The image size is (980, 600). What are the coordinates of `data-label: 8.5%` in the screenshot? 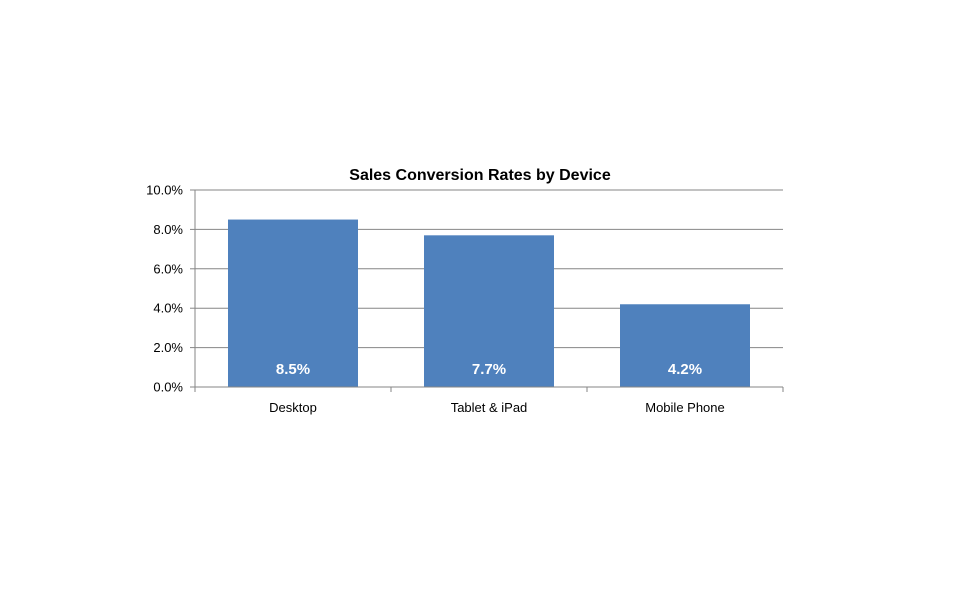 It's located at (293, 369).